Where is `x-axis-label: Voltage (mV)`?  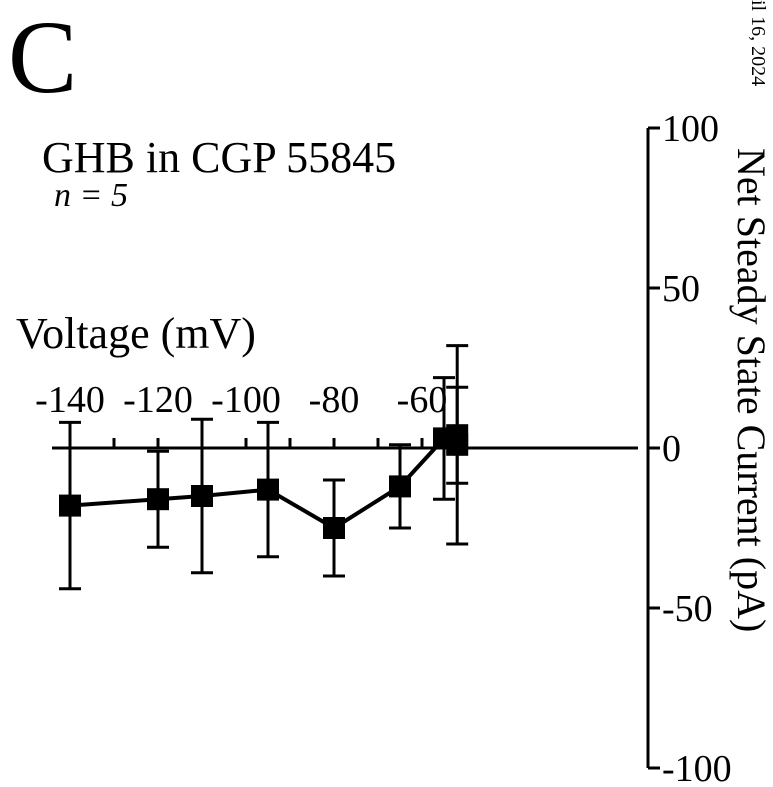 x-axis-label: Voltage (mV) is located at coordinates (136, 333).